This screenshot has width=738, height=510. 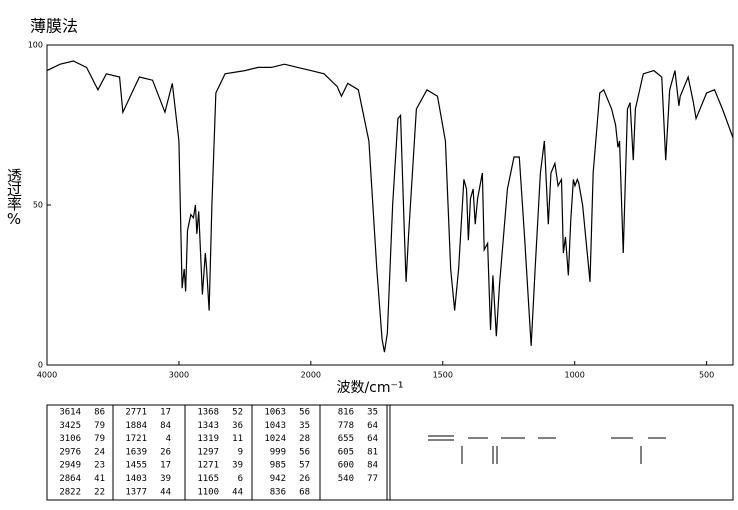 I want to click on x-tick-label: 1000, so click(x=575, y=375).